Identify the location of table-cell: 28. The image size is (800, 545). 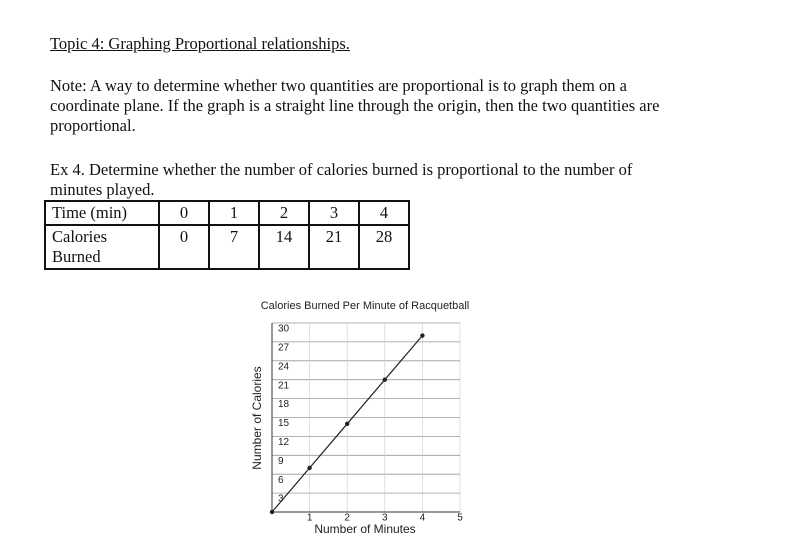
(384, 247).